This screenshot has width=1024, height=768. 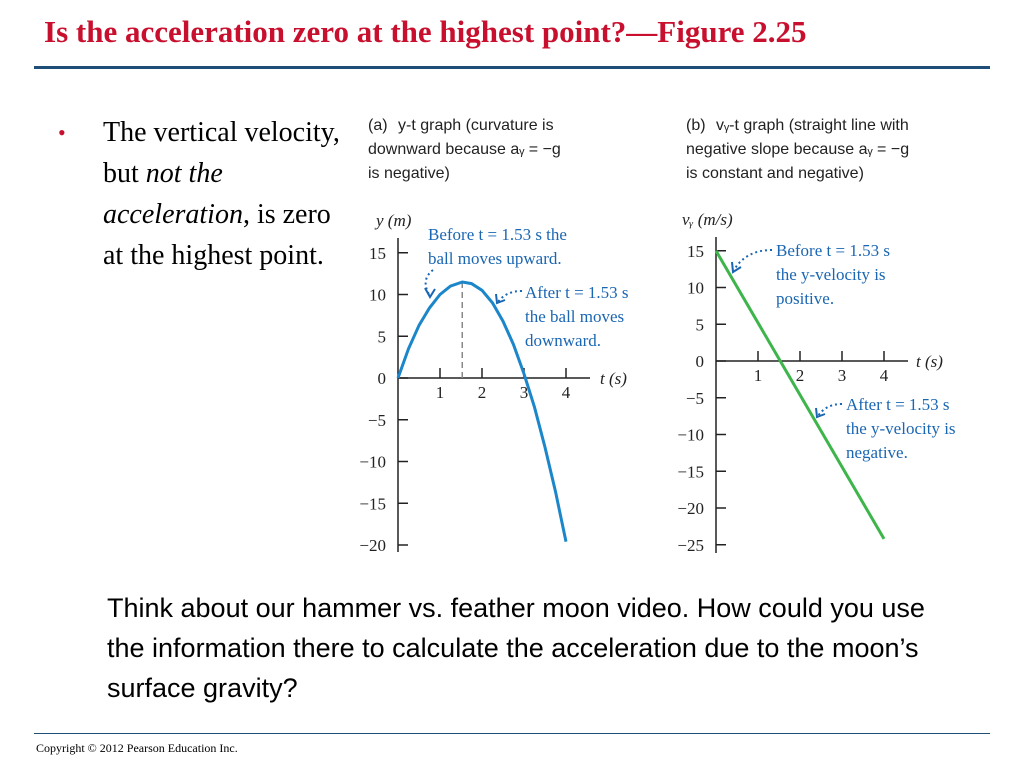 I want to click on chart-a-annotation-after-line-1: After t = 1.53 s, so click(x=577, y=292).